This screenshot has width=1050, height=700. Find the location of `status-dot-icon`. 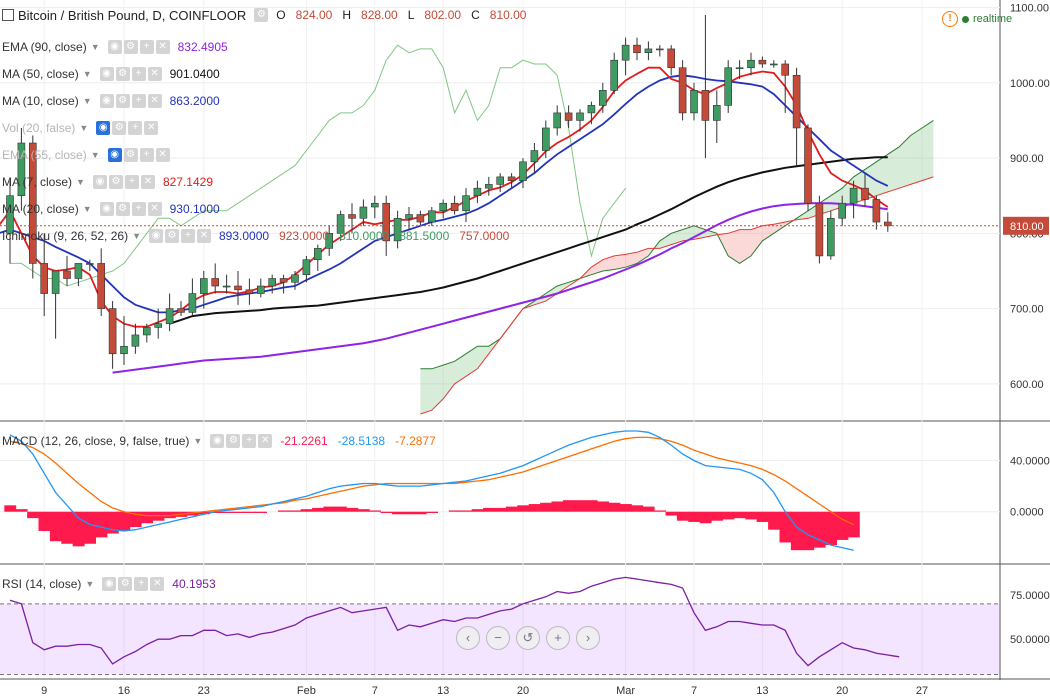

status-dot-icon is located at coordinates (965, 19).